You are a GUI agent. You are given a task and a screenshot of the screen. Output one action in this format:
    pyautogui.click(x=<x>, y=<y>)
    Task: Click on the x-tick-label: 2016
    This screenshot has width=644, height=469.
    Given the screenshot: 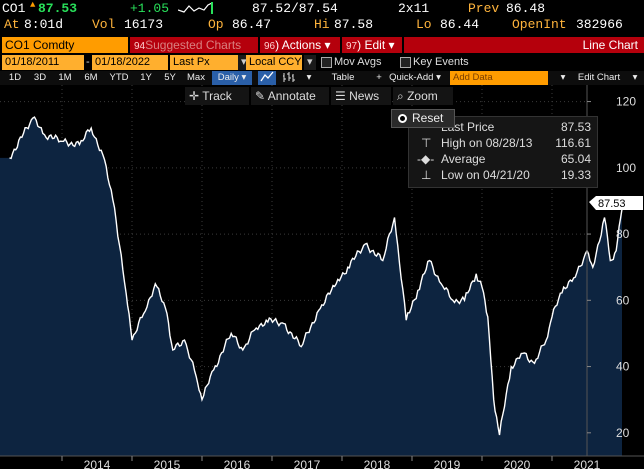 What is the action you would take?
    pyautogui.click(x=237, y=463)
    